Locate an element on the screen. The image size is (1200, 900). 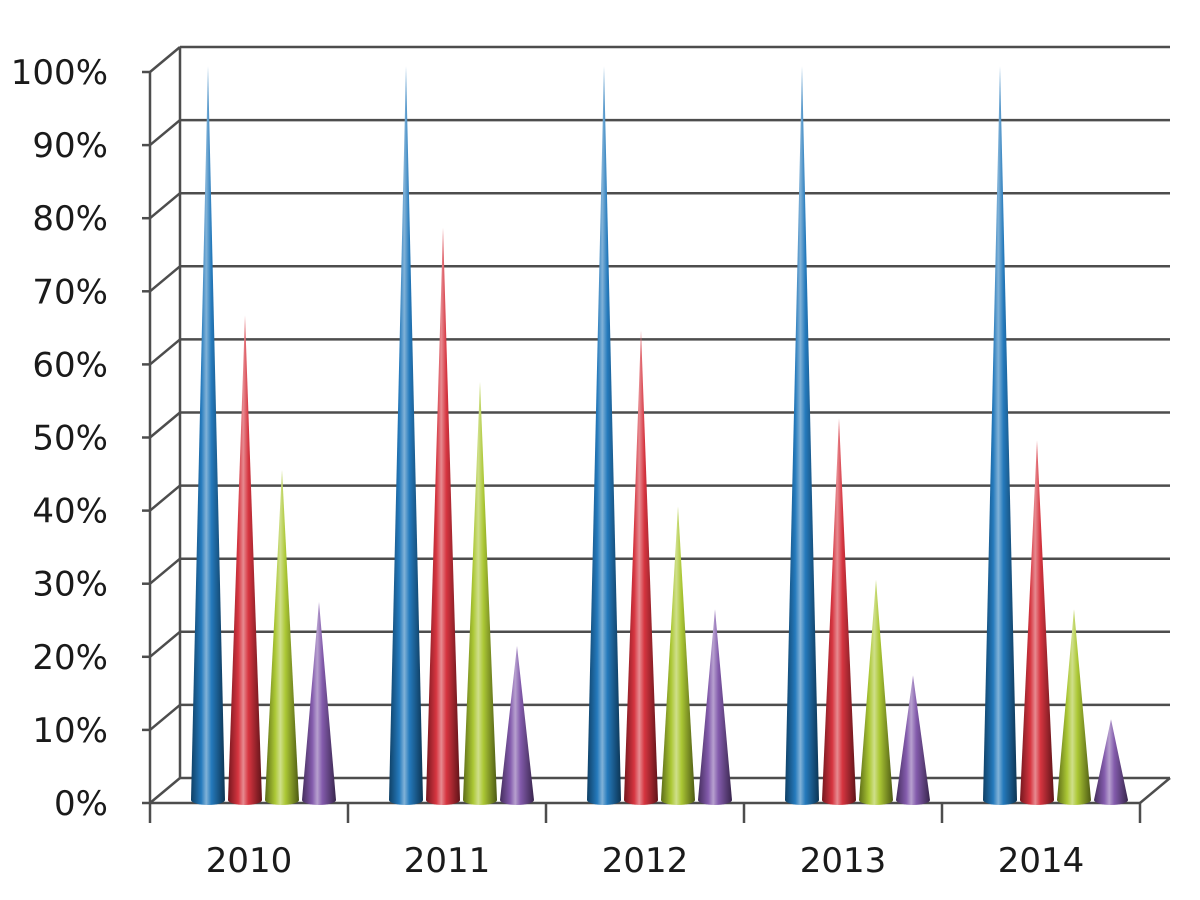
x-tick-label: 2013 is located at coordinates (843, 861).